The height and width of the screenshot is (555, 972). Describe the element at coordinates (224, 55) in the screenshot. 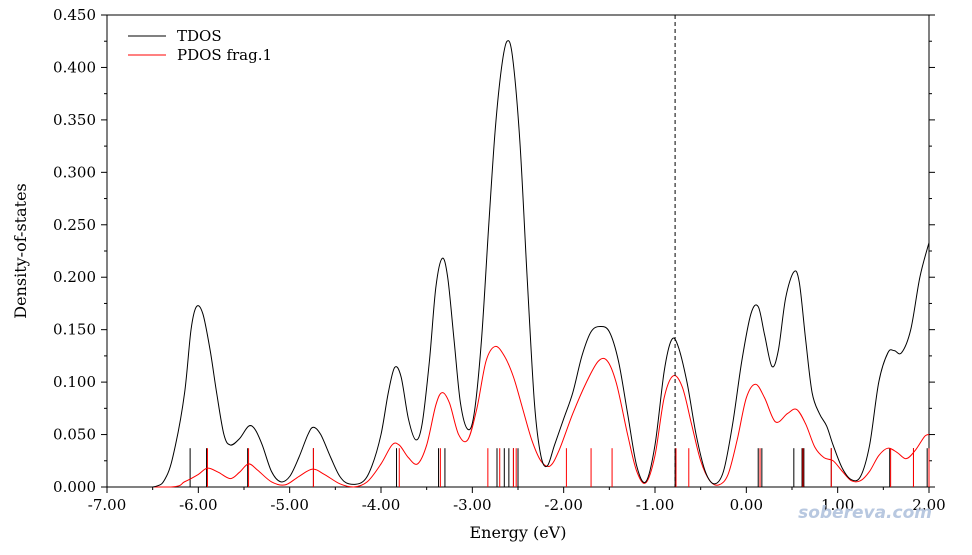

I see `legend-label-pdos: PDOS frag.1` at that location.